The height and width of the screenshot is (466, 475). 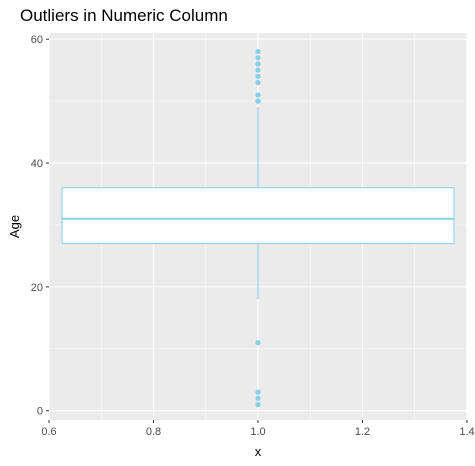 I want to click on y-axis-title: Age, so click(x=14, y=226).